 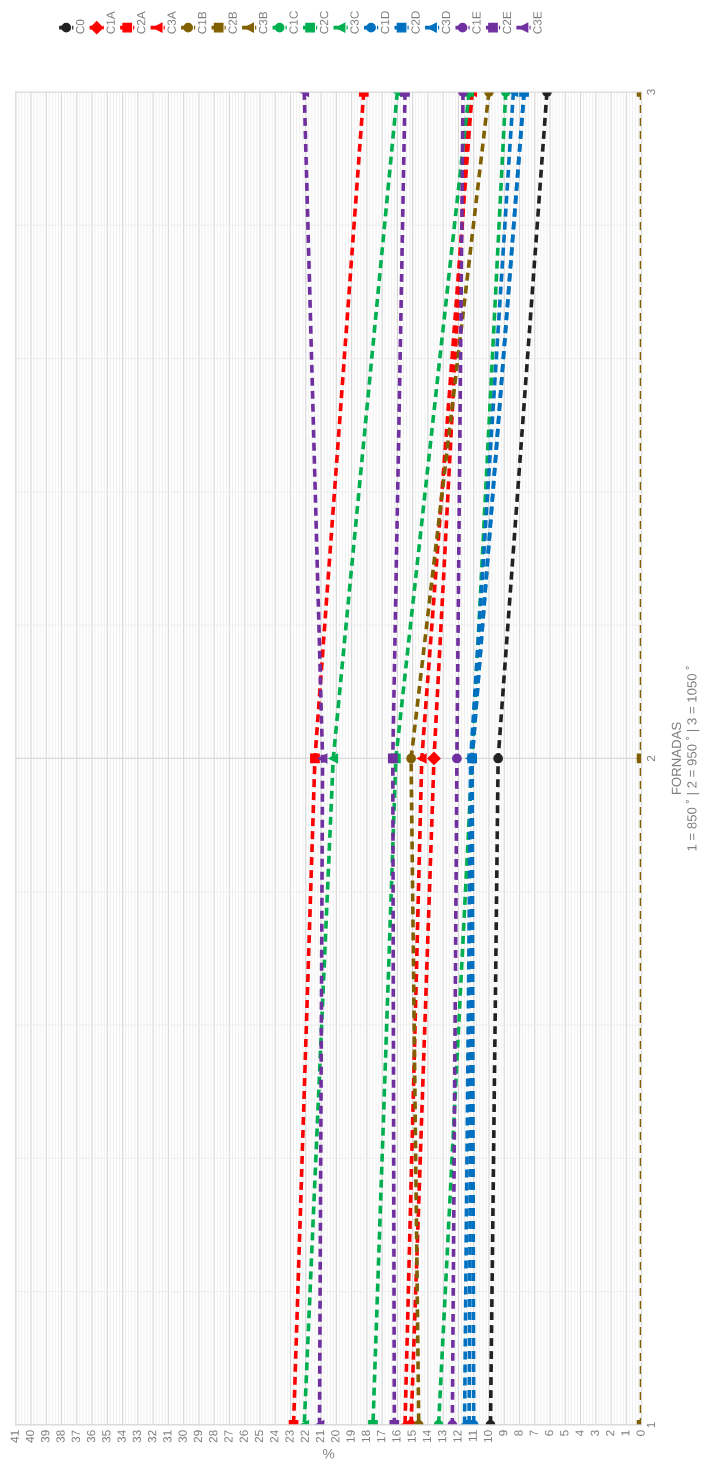 What do you see at coordinates (320, 1436) in the screenshot?
I see `x-tick-label: 21` at bounding box center [320, 1436].